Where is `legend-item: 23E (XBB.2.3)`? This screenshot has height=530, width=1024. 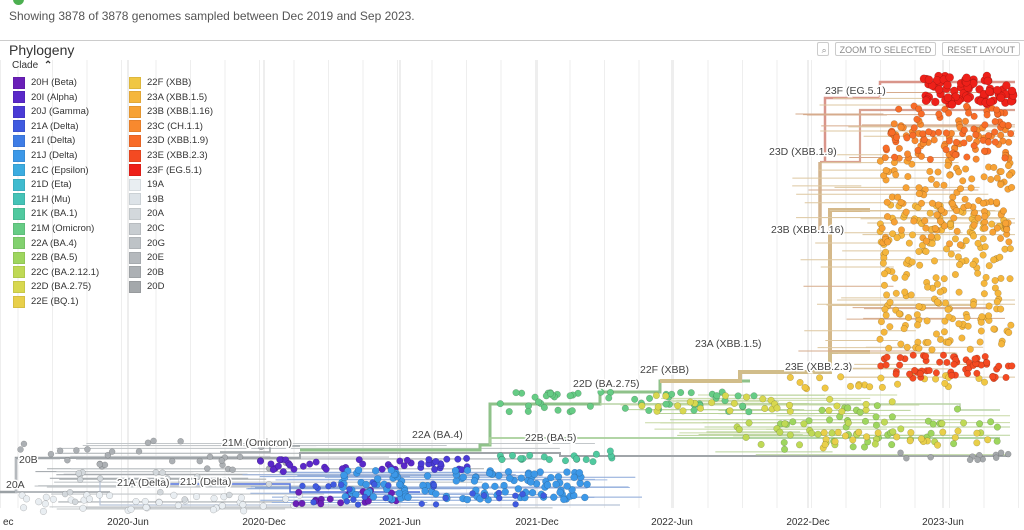 legend-item: 23E (XBB.2.3) is located at coordinates (168, 155).